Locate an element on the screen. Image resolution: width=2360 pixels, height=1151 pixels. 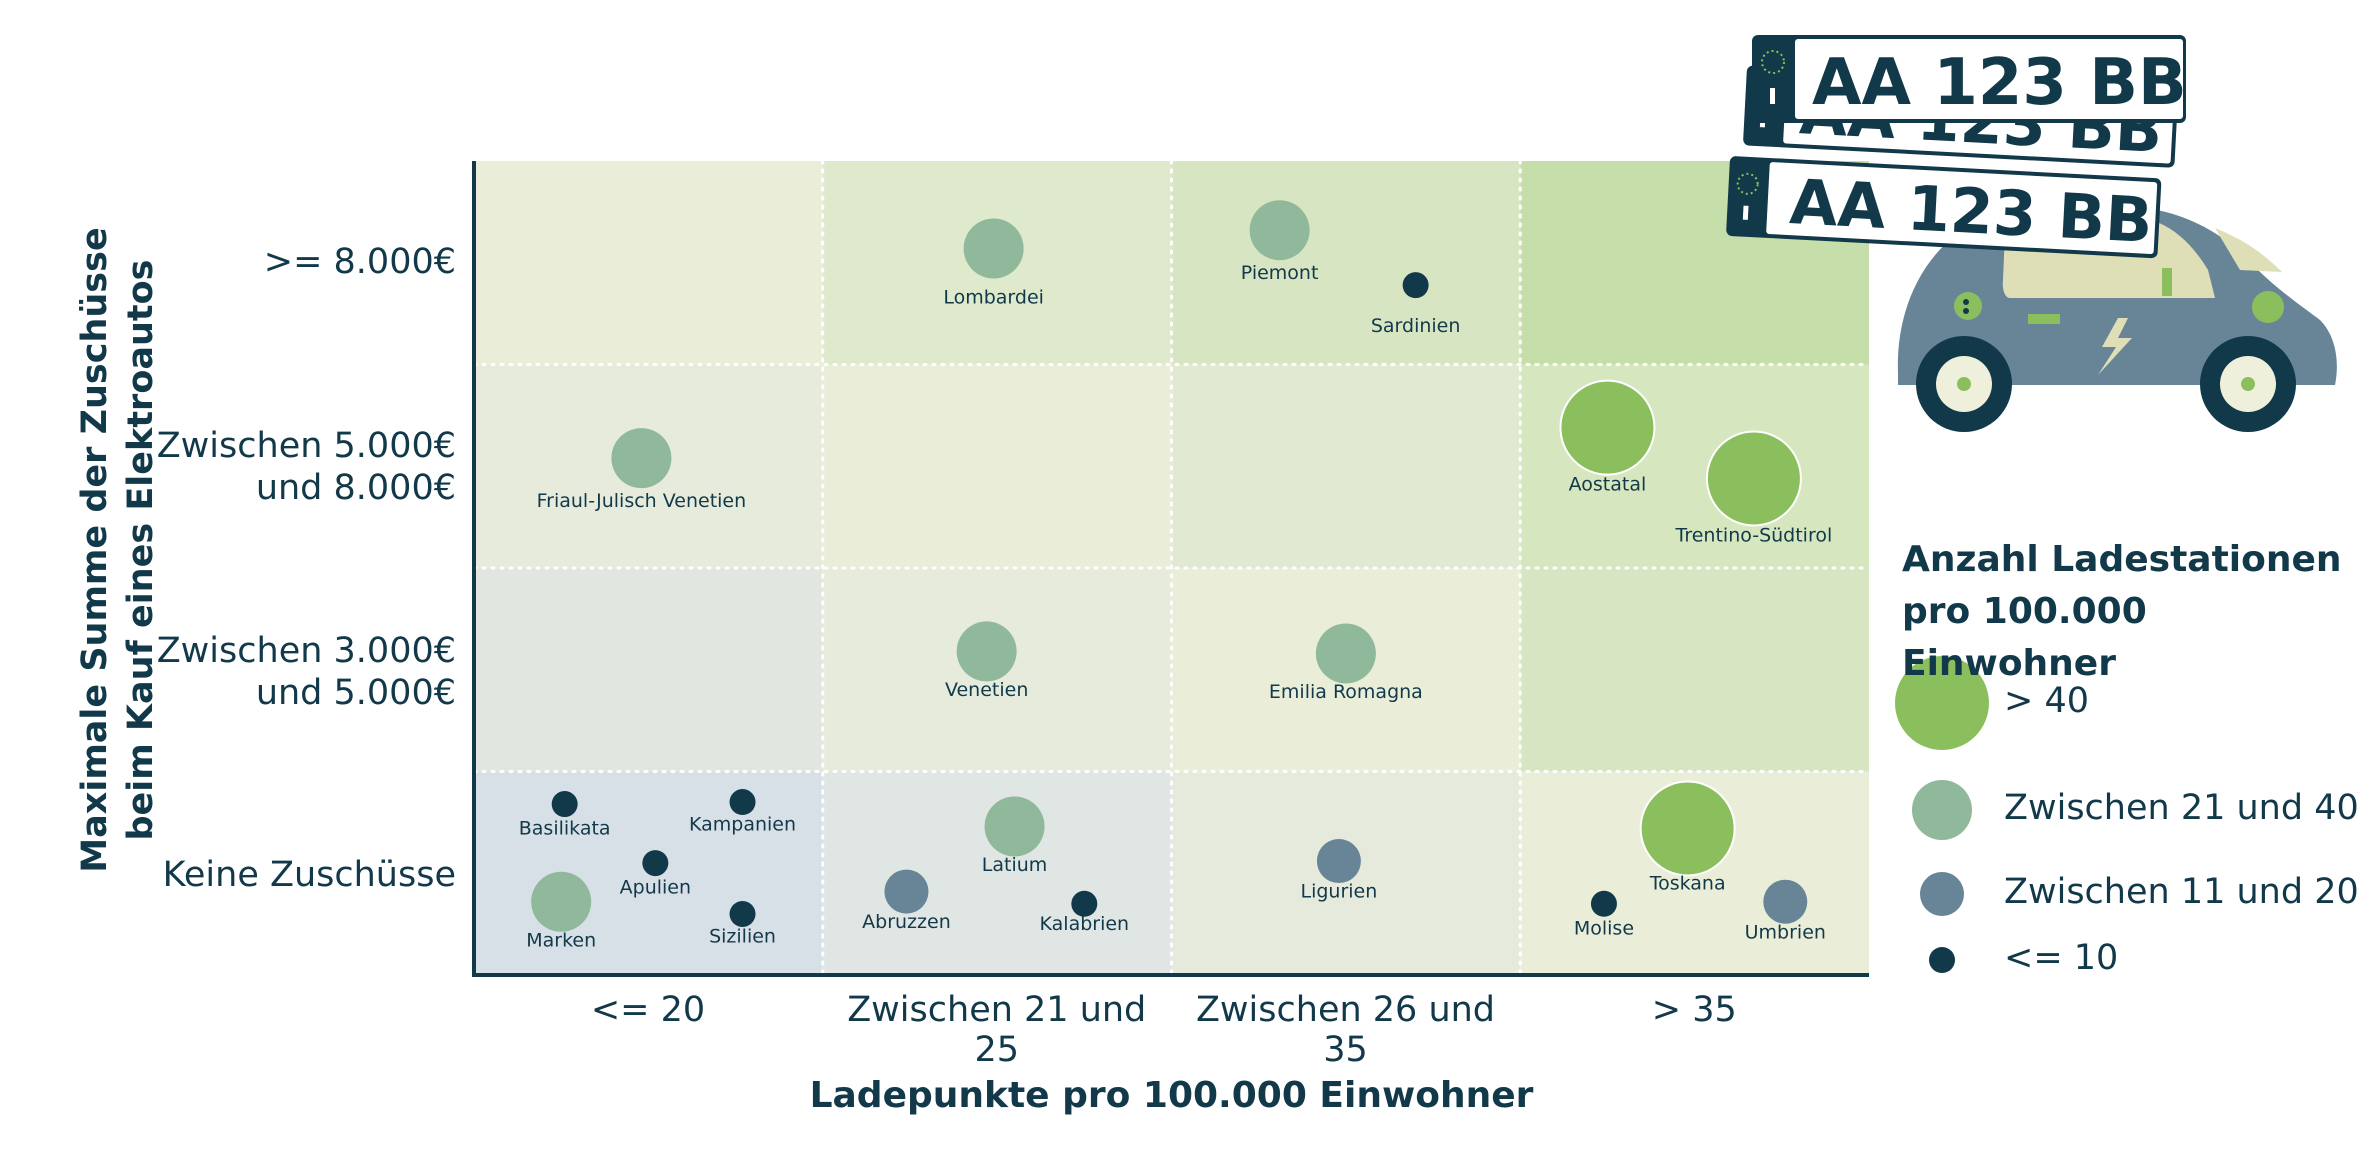
point-trentino-s-dtirol is located at coordinates (1753, 478).